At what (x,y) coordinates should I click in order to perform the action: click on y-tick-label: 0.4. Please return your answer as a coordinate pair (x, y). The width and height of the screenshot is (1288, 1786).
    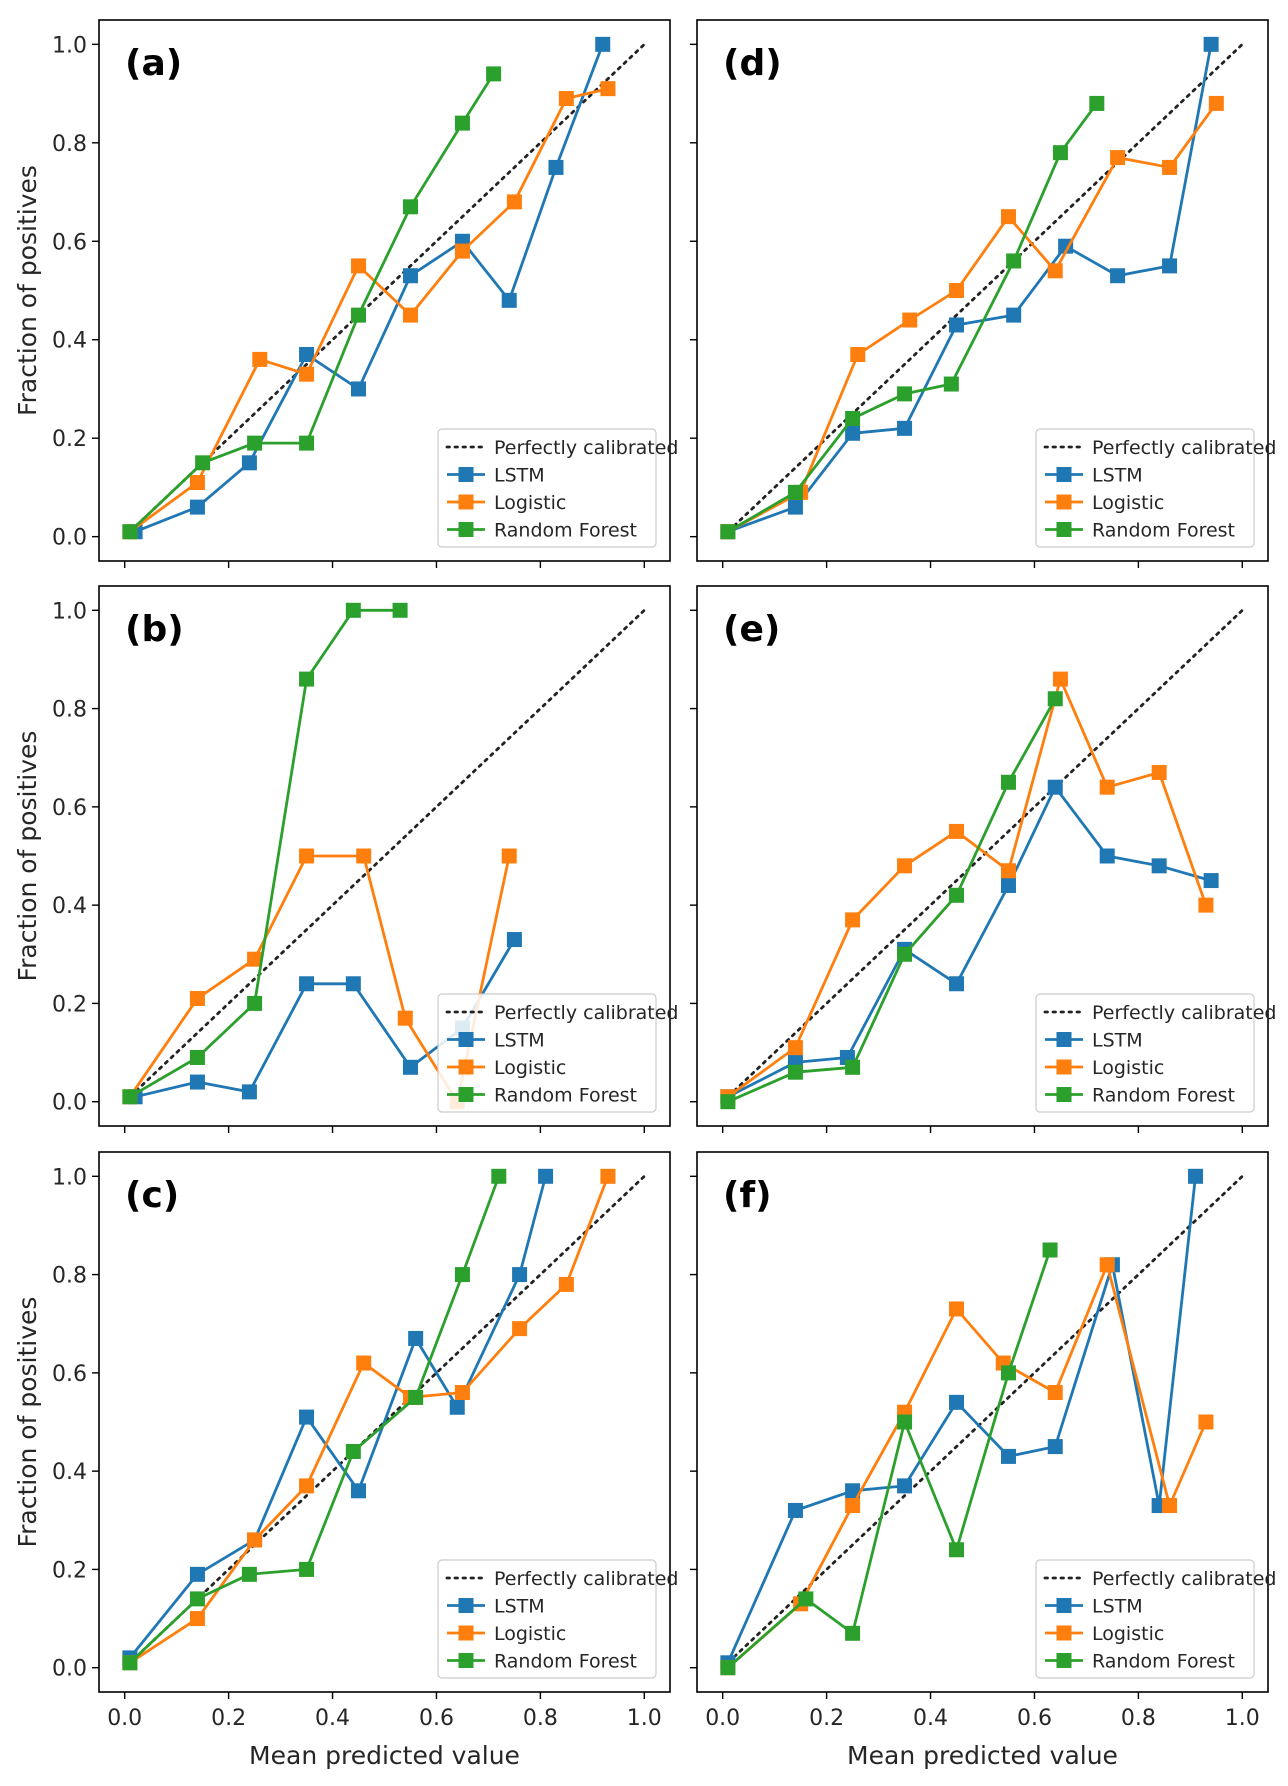
    Looking at the image, I should click on (69, 341).